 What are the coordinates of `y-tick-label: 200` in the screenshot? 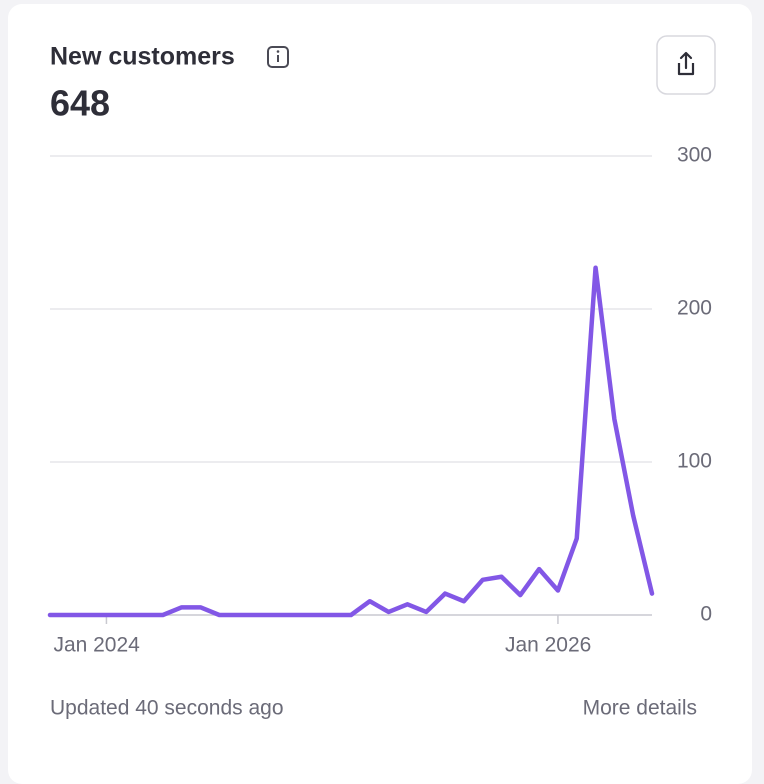 It's located at (694, 308).